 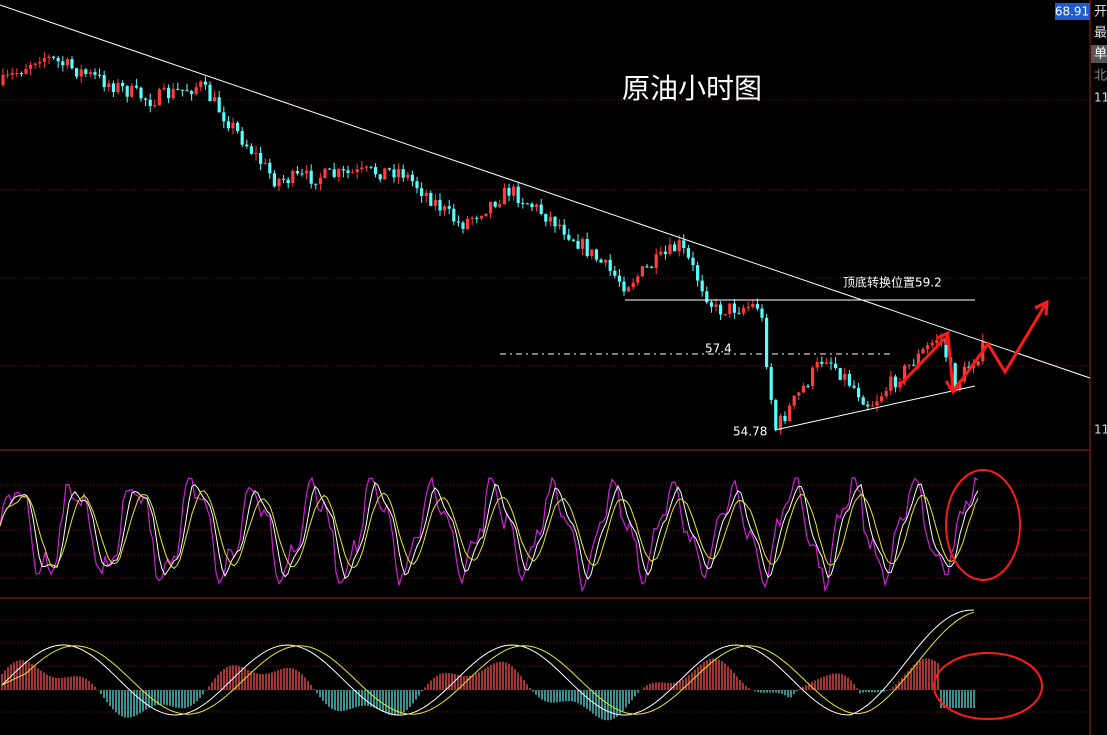 What do you see at coordinates (1100, 76) in the screenshot?
I see `sidebar-label: 北` at bounding box center [1100, 76].